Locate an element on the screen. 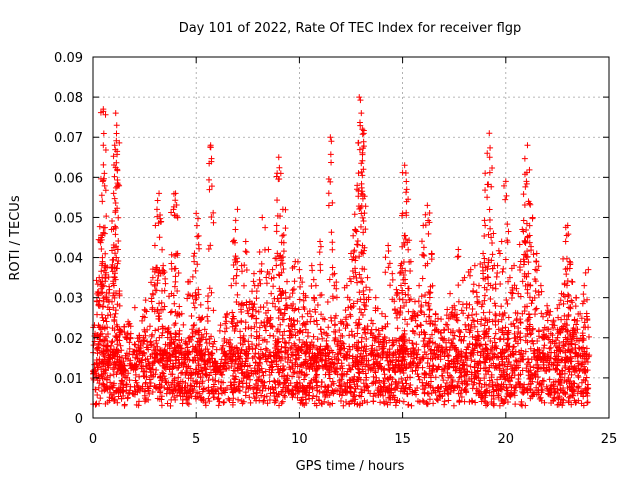 The image size is (640, 480). y-tick-label: 0 is located at coordinates (79, 419).